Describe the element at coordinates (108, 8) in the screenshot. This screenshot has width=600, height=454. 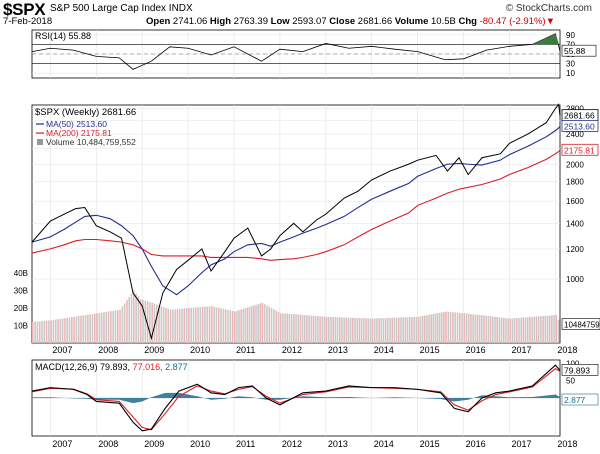
I see `index-name-text: S&P 500 Large Cap Index` at that location.